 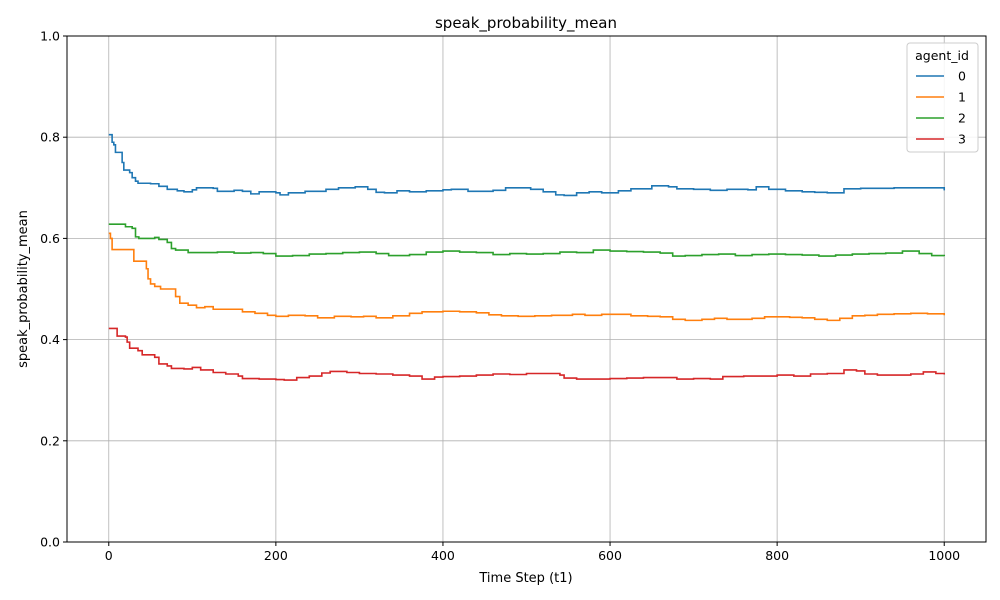 I want to click on legend-label: 0, so click(x=962, y=76).